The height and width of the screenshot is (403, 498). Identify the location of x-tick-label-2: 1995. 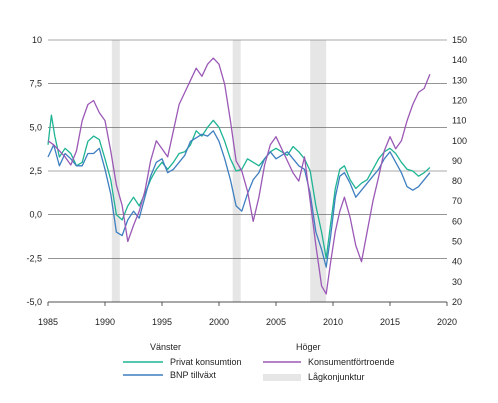
(162, 322).